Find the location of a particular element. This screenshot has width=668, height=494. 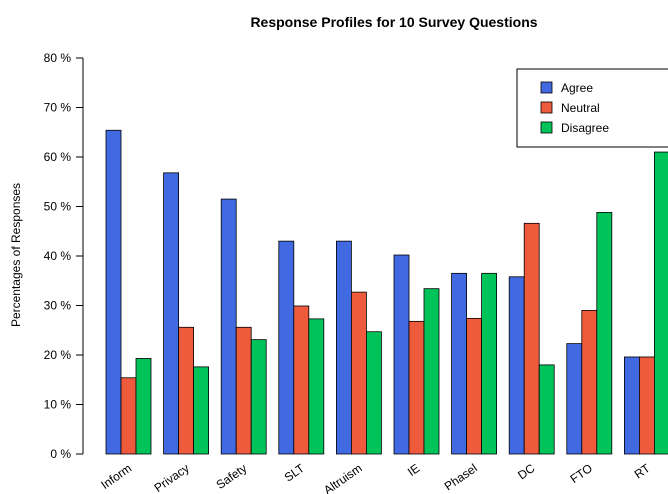

x-tick-label: RT is located at coordinates (643, 471).